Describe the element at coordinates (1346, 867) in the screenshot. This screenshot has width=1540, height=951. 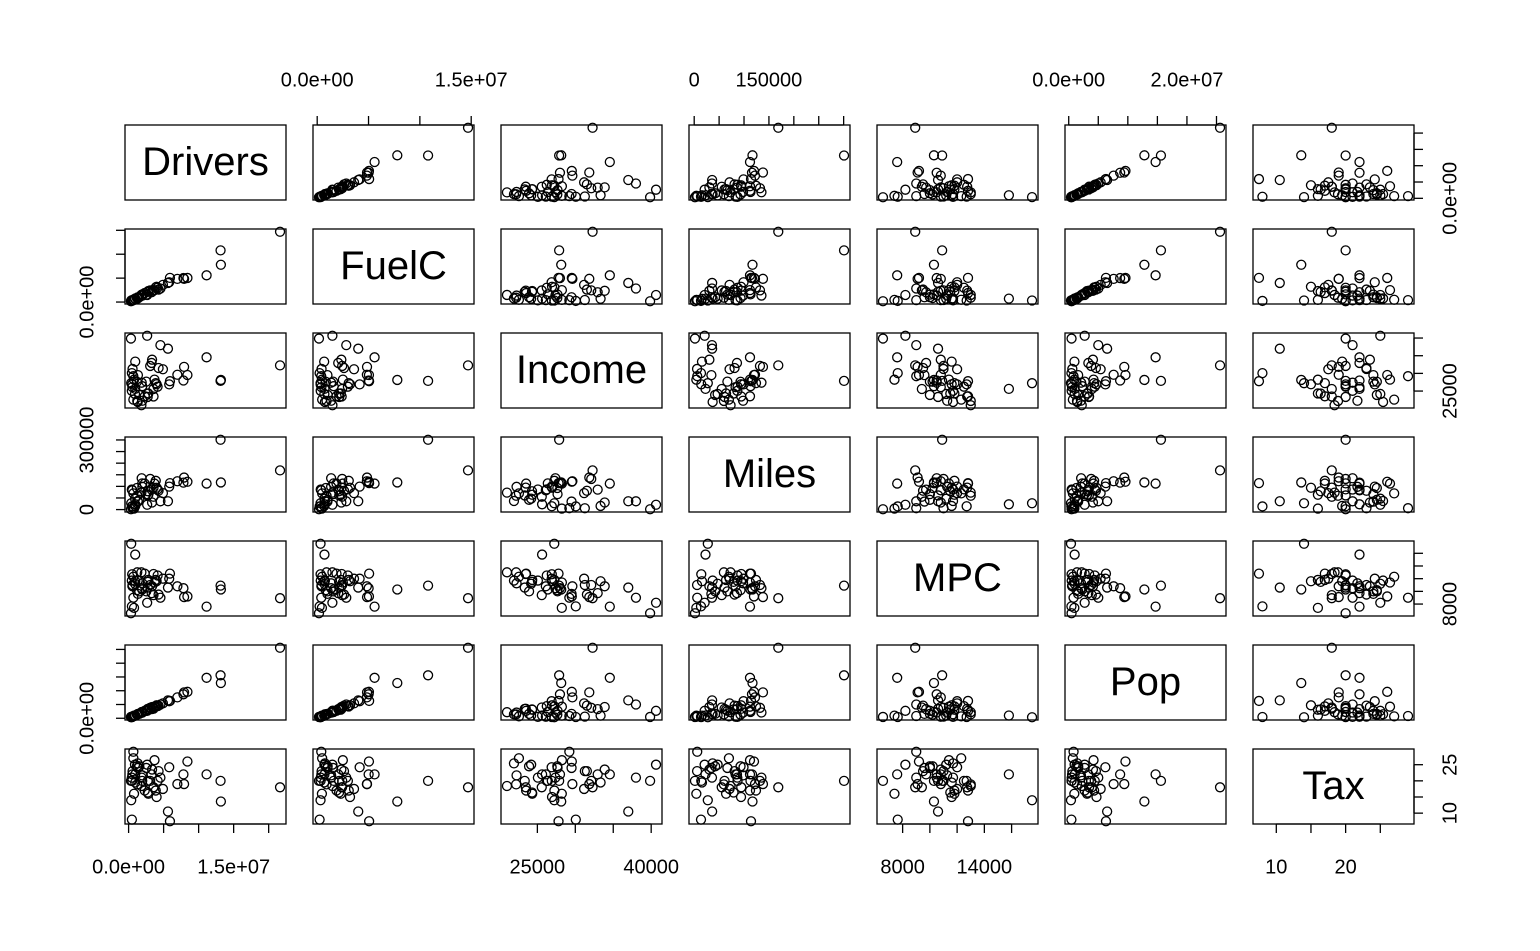
I see `x-tick-label: 20` at that location.